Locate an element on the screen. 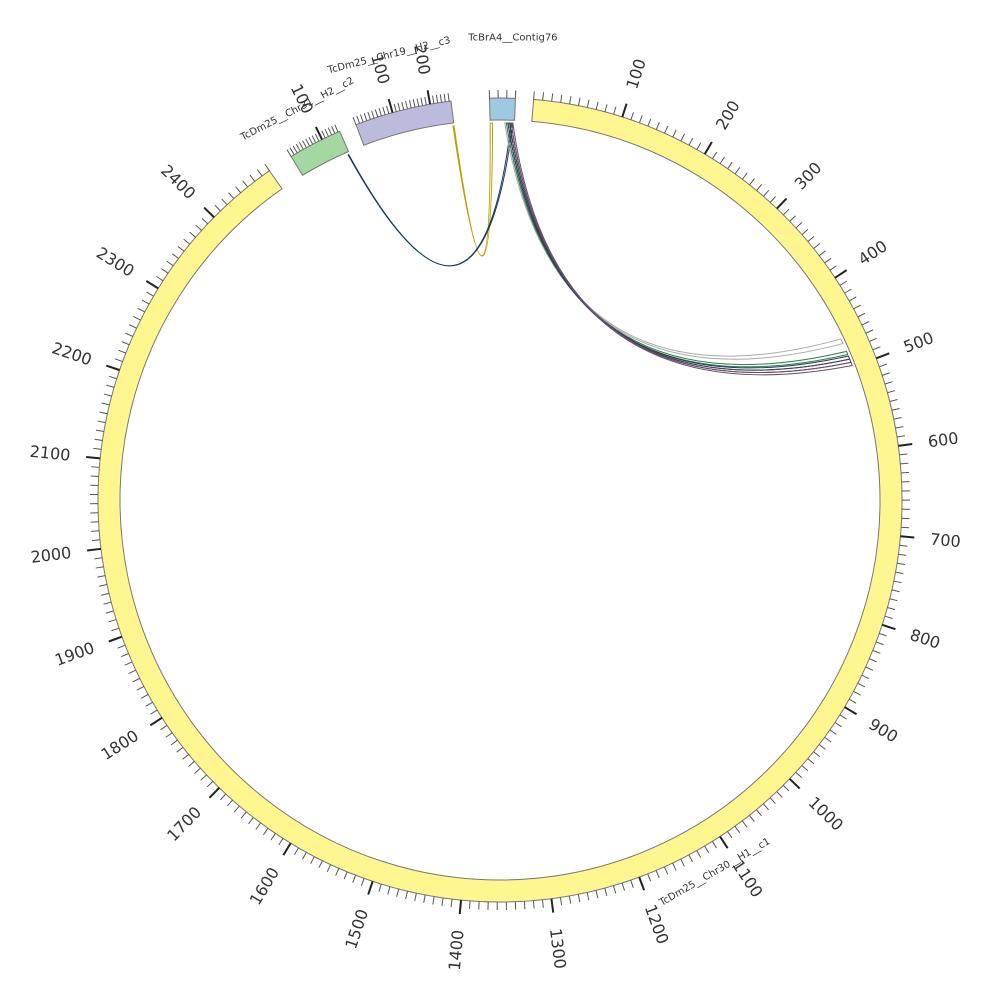  tick-label: 1700 is located at coordinates (184, 824).